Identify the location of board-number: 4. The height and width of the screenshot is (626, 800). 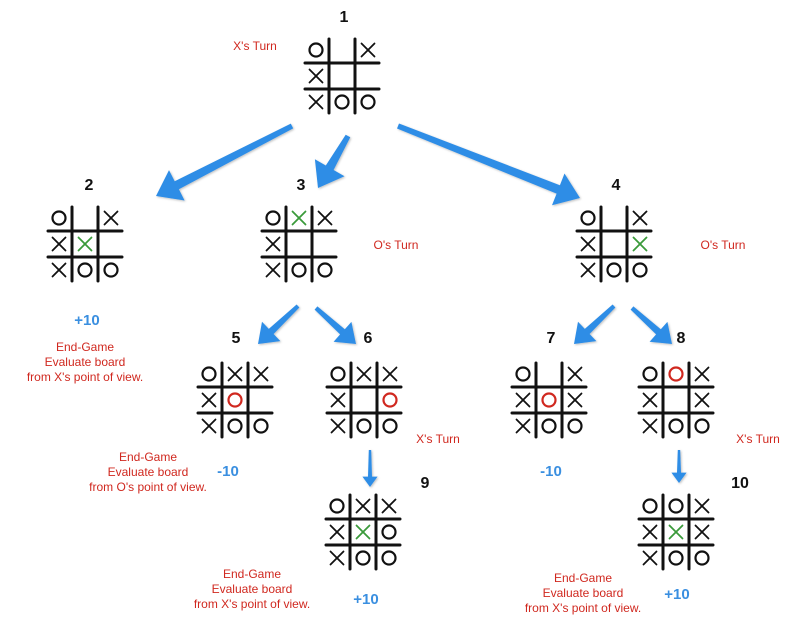
(616, 185).